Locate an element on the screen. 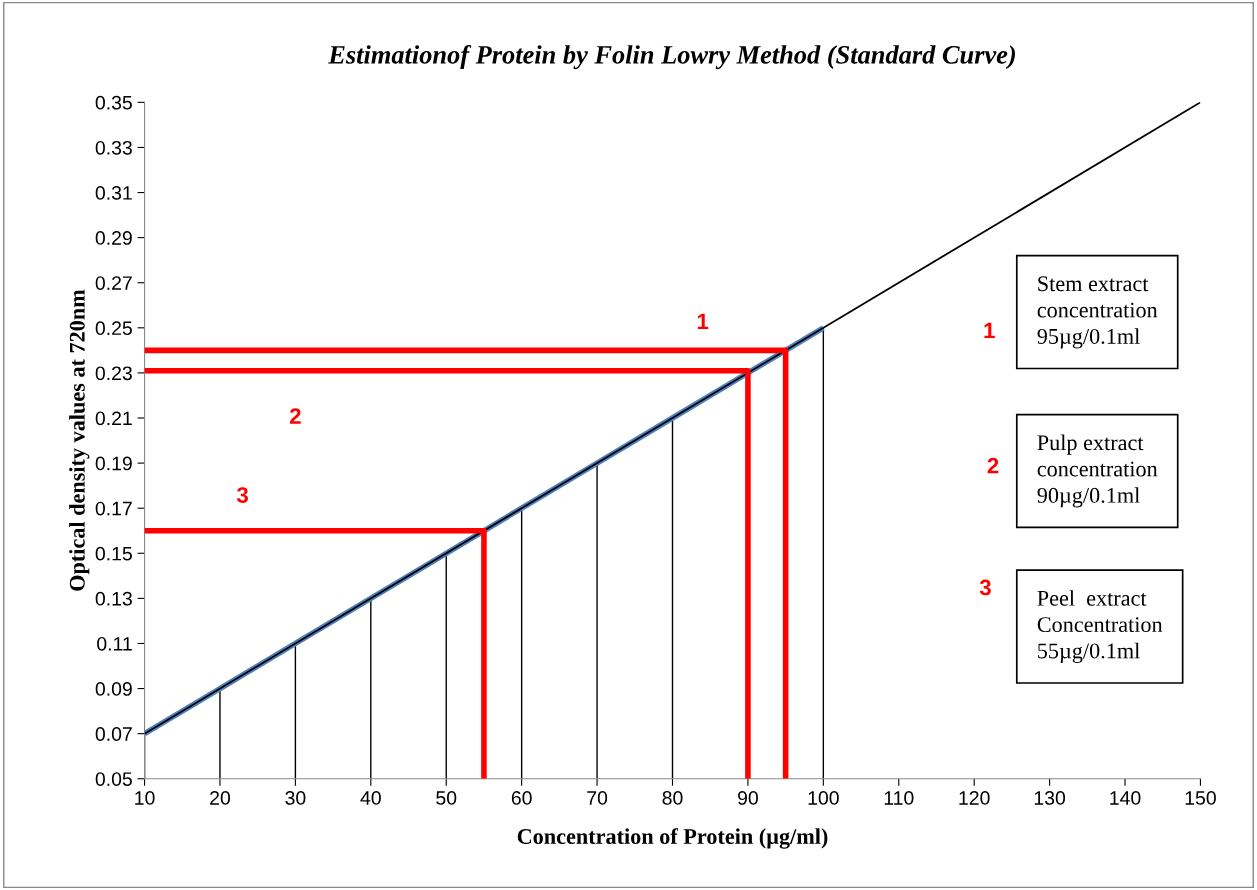 Image resolution: width=1257 pixels, height=890 pixels. annotation: Stem extract concentration 95µg/0.1ml is located at coordinates (1097, 312).